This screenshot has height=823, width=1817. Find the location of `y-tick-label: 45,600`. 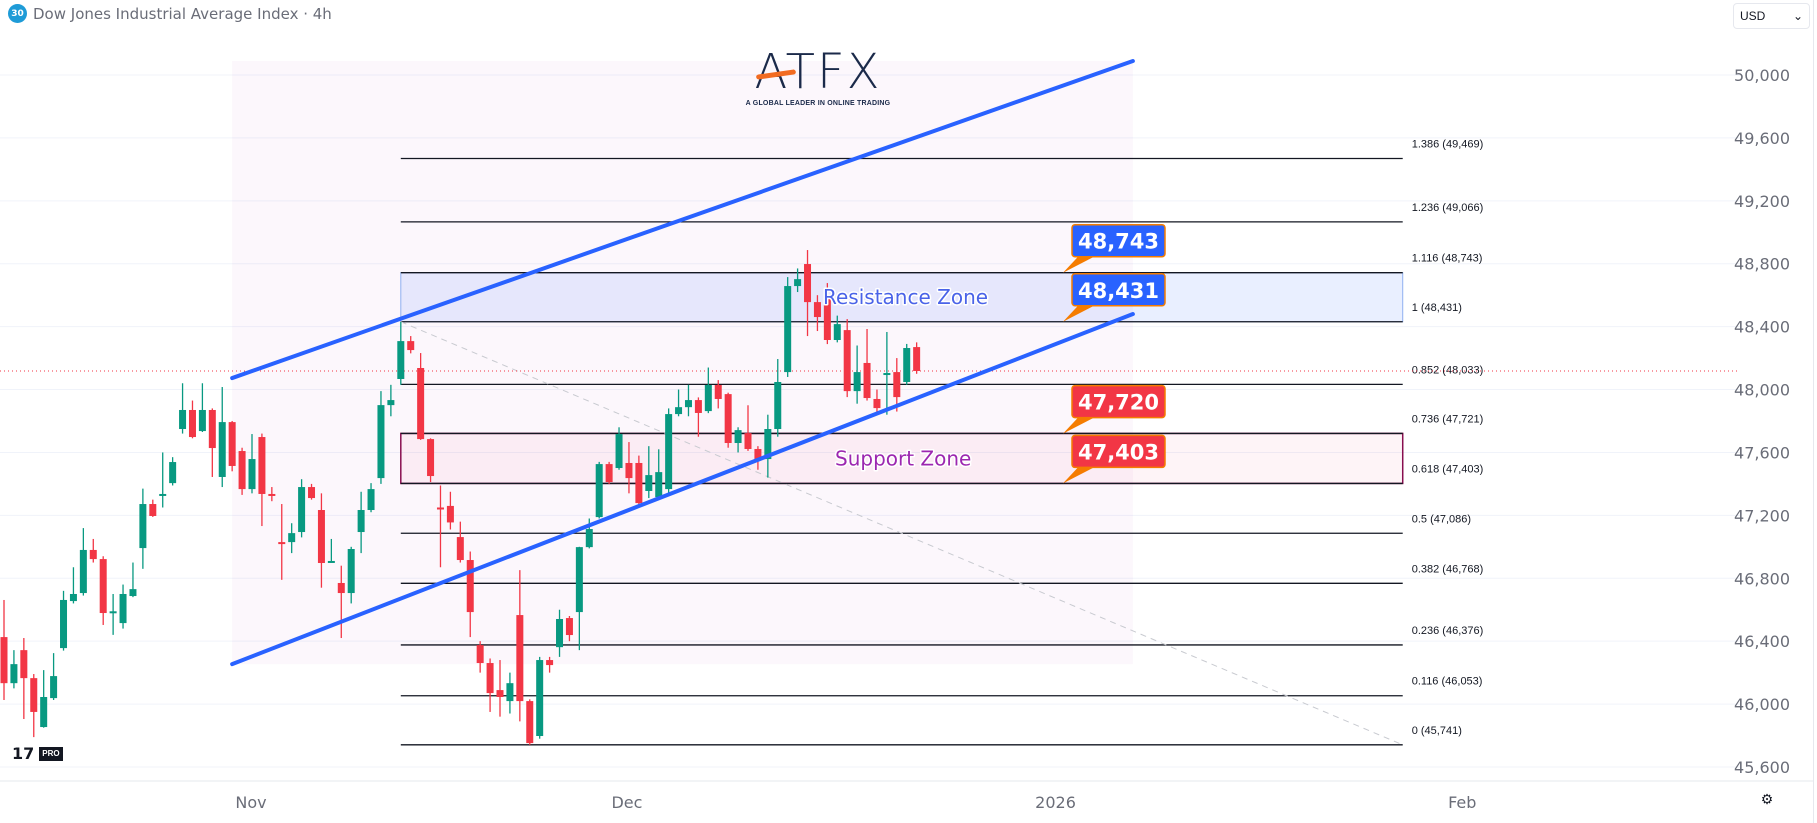

y-tick-label: 45,600 is located at coordinates (1762, 767).